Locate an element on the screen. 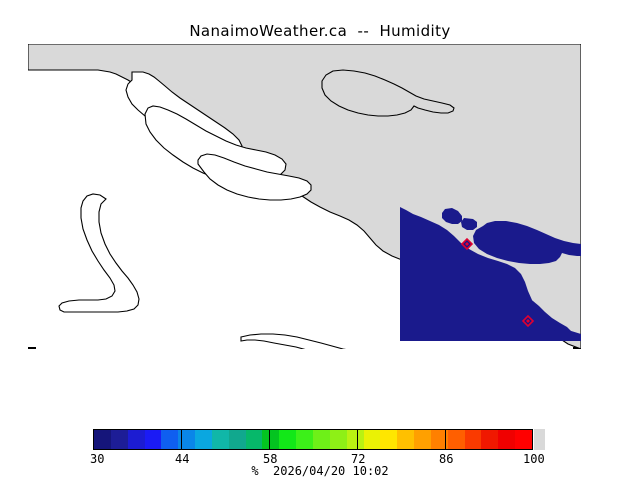 The height and width of the screenshot is (480, 640). page-title: NanaimoWeather.ca -- Humidity is located at coordinates (320, 31).